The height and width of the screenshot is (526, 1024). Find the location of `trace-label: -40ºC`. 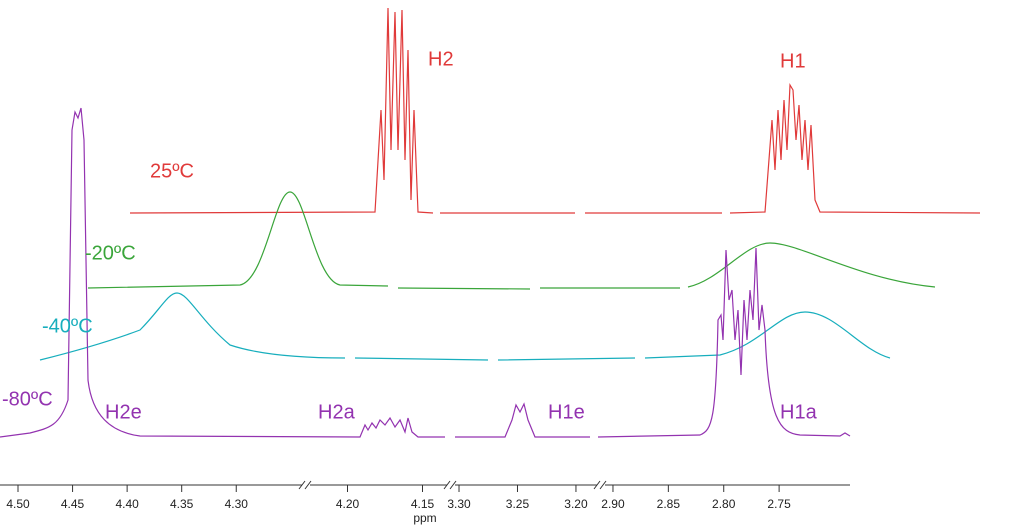

trace-label: -40ºC is located at coordinates (67, 326).